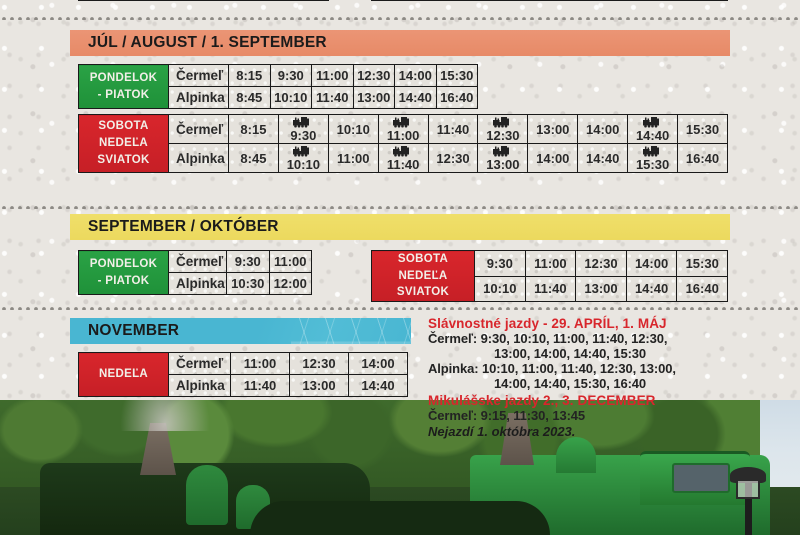 This screenshot has height=535, width=800. I want to click on day-label-sunday: NEDEĽA, so click(123, 374).